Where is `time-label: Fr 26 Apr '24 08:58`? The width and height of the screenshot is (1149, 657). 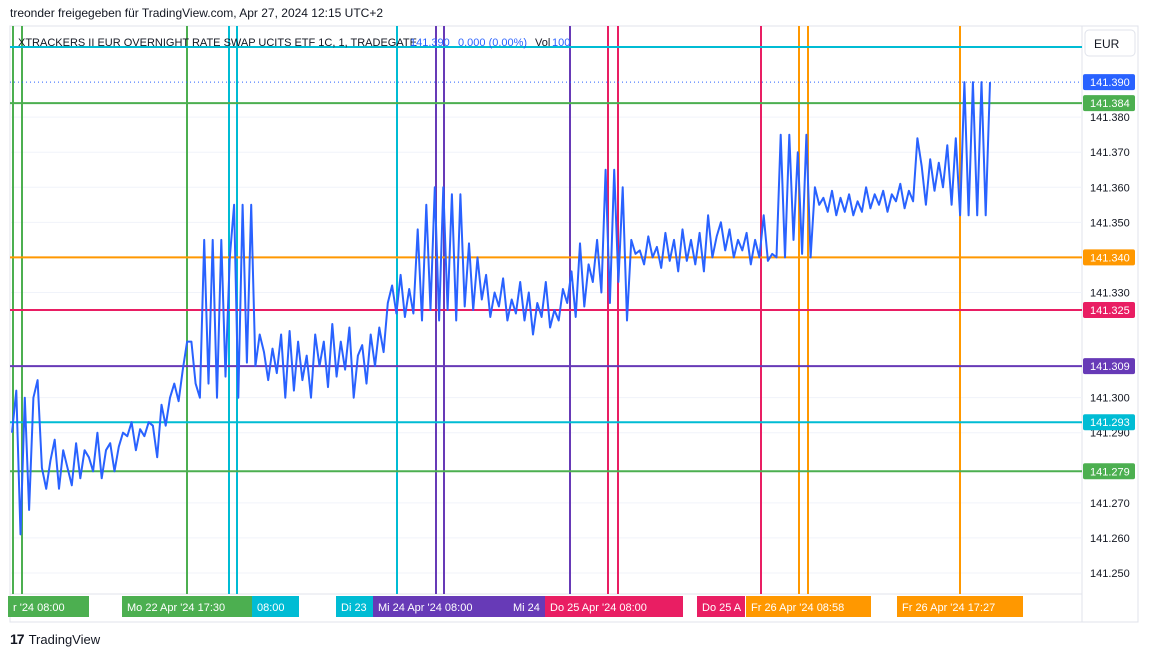
time-label: Fr 26 Apr '24 08:58 is located at coordinates (797, 608).